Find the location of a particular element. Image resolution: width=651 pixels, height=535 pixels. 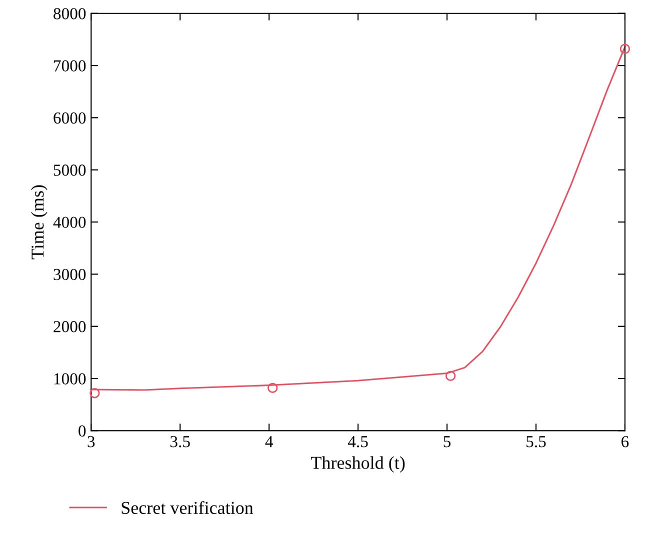

y-tick-label: 4000 is located at coordinates (69, 222).